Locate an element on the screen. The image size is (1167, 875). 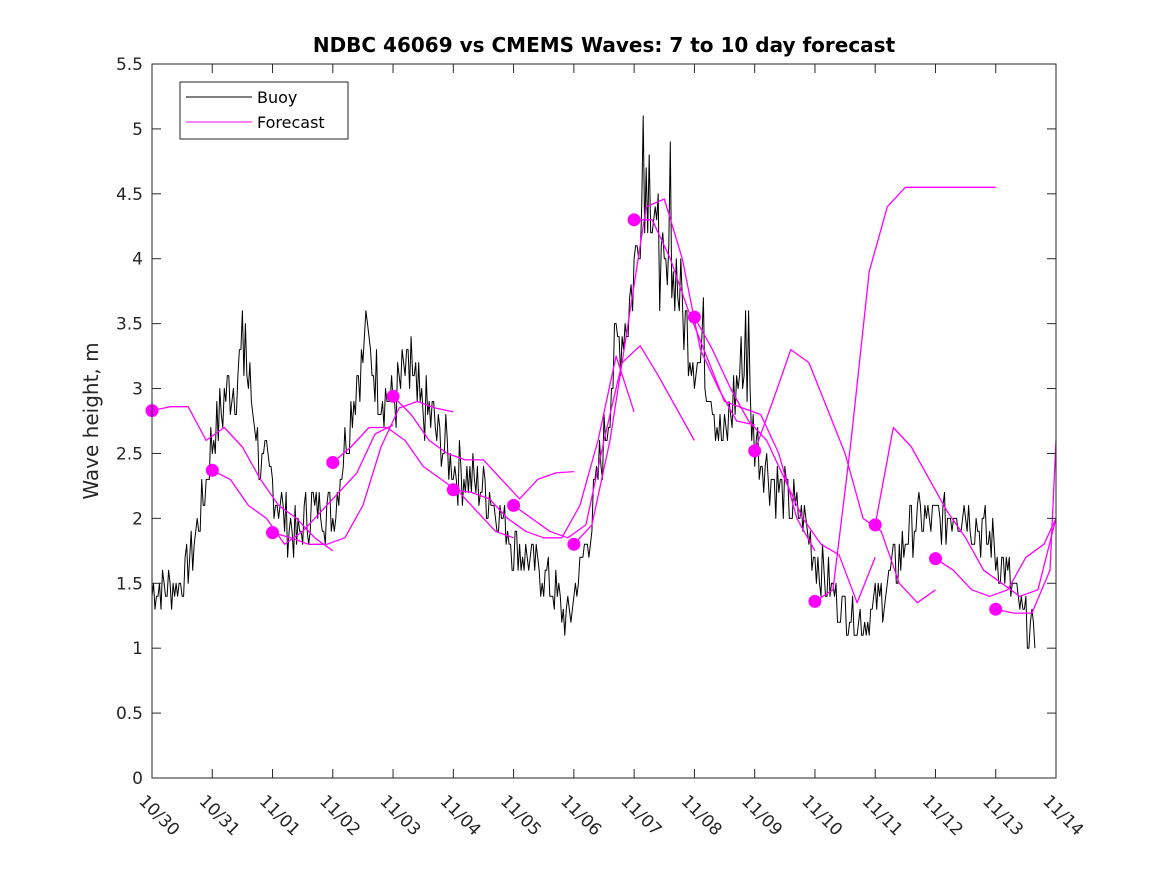
legend-buoy-label: Buoy is located at coordinates (277, 97).